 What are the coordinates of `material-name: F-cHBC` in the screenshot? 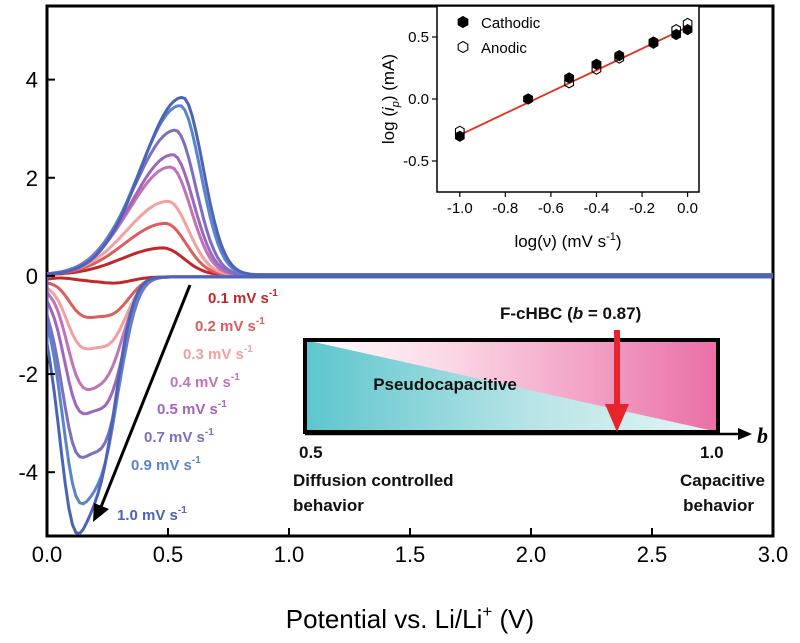 It's located at (531, 313).